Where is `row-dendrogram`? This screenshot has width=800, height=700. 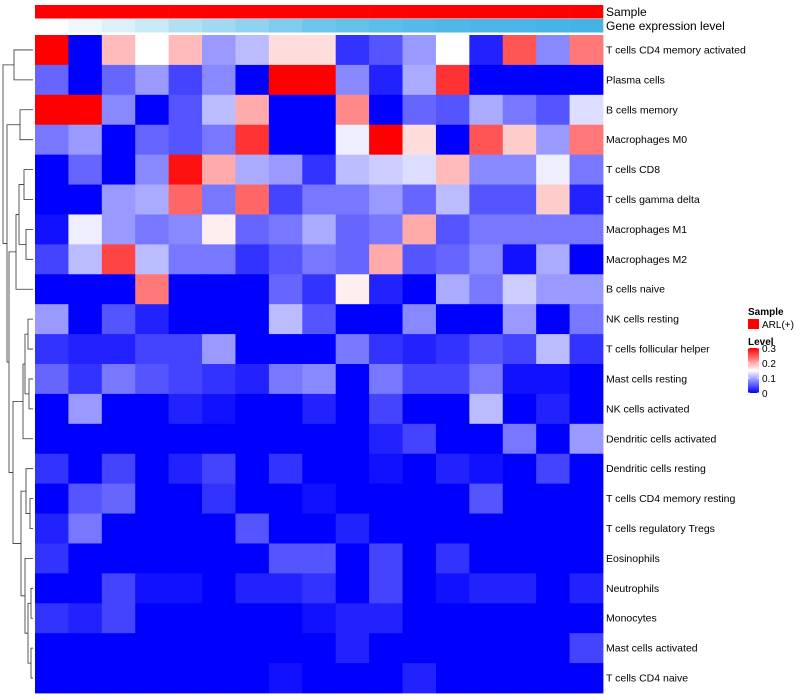 row-dendrogram is located at coordinates (17, 364).